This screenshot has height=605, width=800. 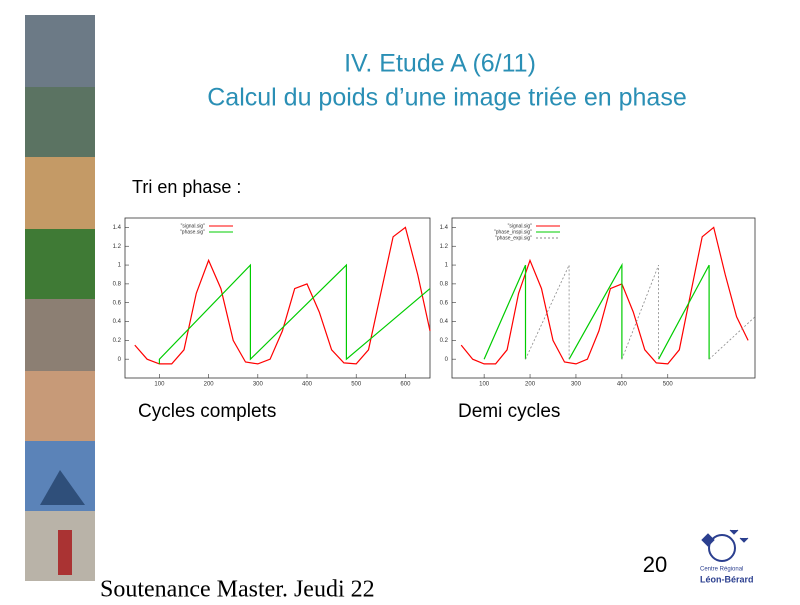 What do you see at coordinates (207, 411) in the screenshot?
I see `chart-caption: Cycles complets` at bounding box center [207, 411].